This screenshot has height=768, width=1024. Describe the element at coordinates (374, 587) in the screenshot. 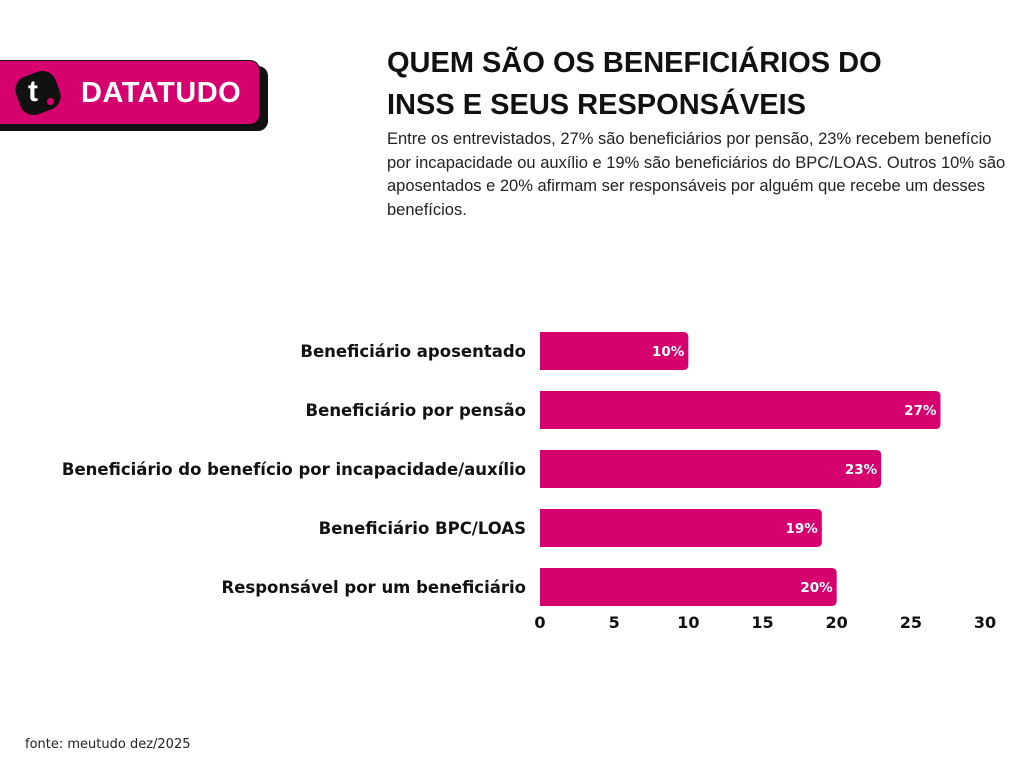

I see `category-label: Responsável por um beneficiário` at that location.